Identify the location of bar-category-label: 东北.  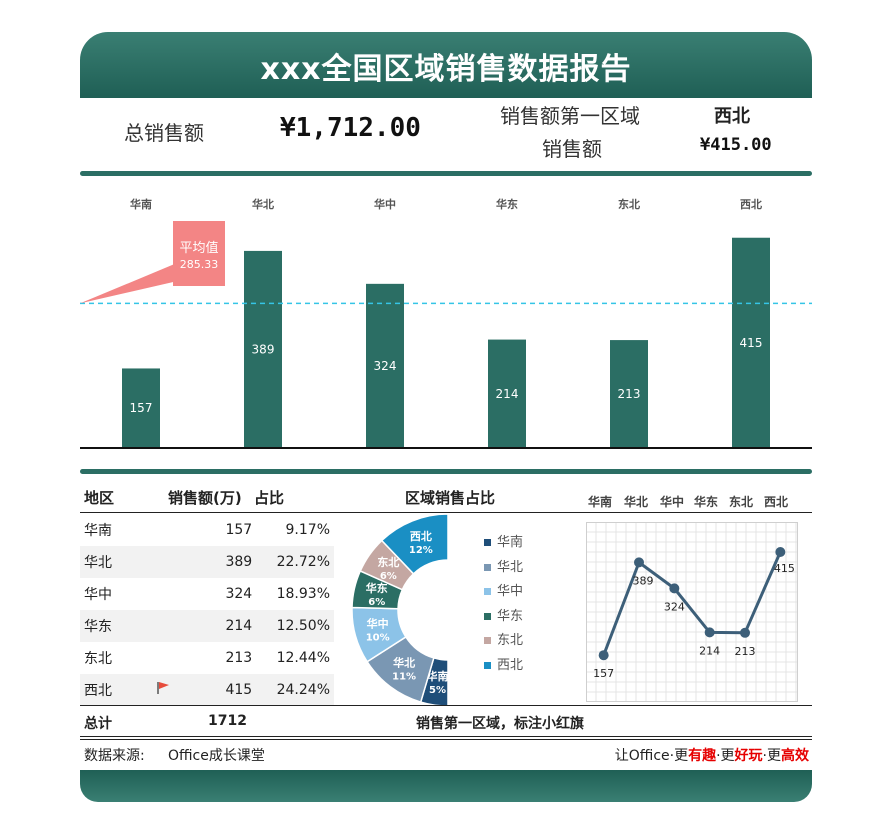
(629, 204).